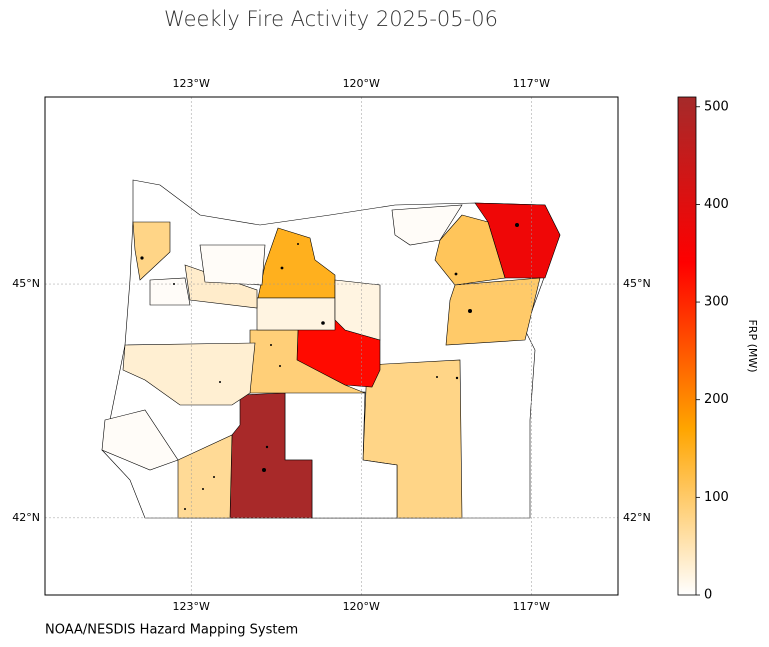  What do you see at coordinates (752, 345) in the screenshot?
I see `colorbar-label: FRP (MW)` at bounding box center [752, 345].